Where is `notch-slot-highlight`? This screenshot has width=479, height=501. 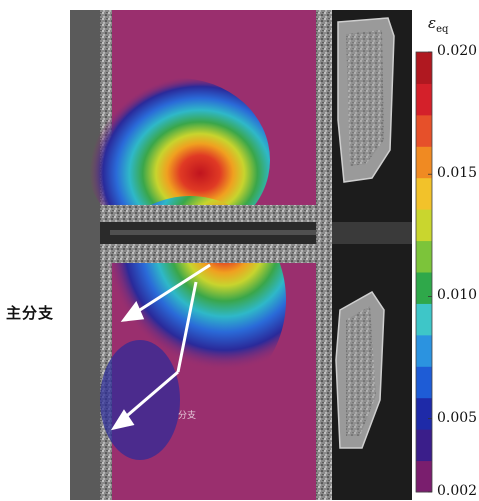
notch-slot-highlight is located at coordinates (220, 232).